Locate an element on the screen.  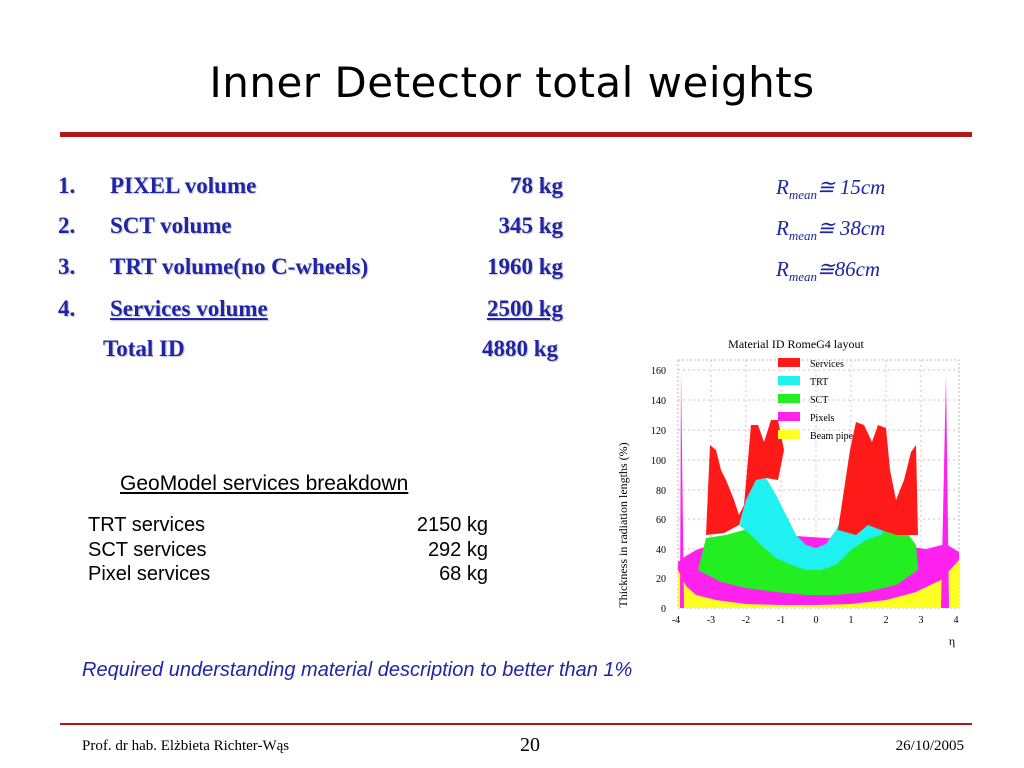
y-tick: 80 is located at coordinates (661, 491).